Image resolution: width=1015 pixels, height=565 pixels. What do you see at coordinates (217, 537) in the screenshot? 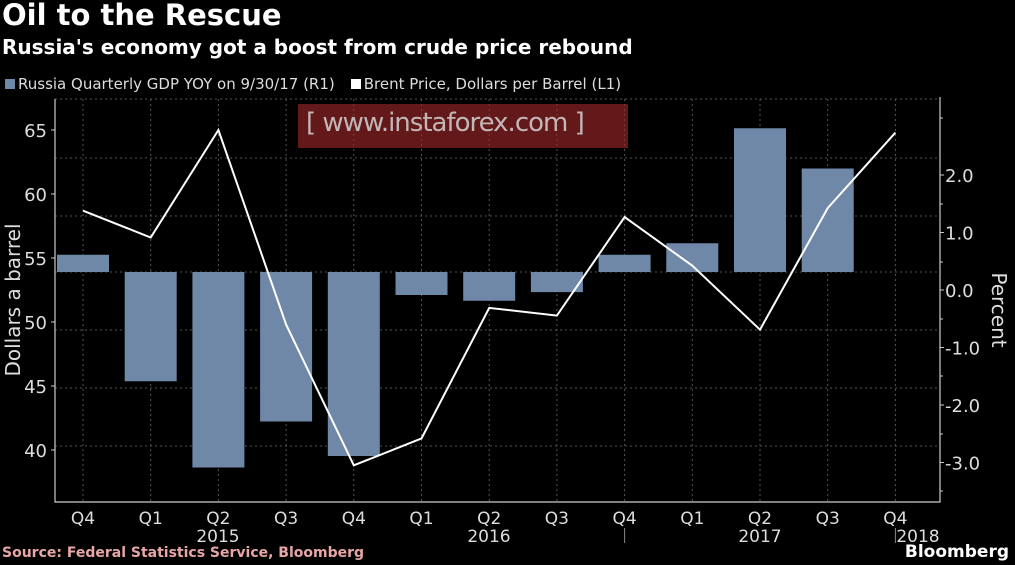
I see `year-label: 2015` at bounding box center [217, 537].